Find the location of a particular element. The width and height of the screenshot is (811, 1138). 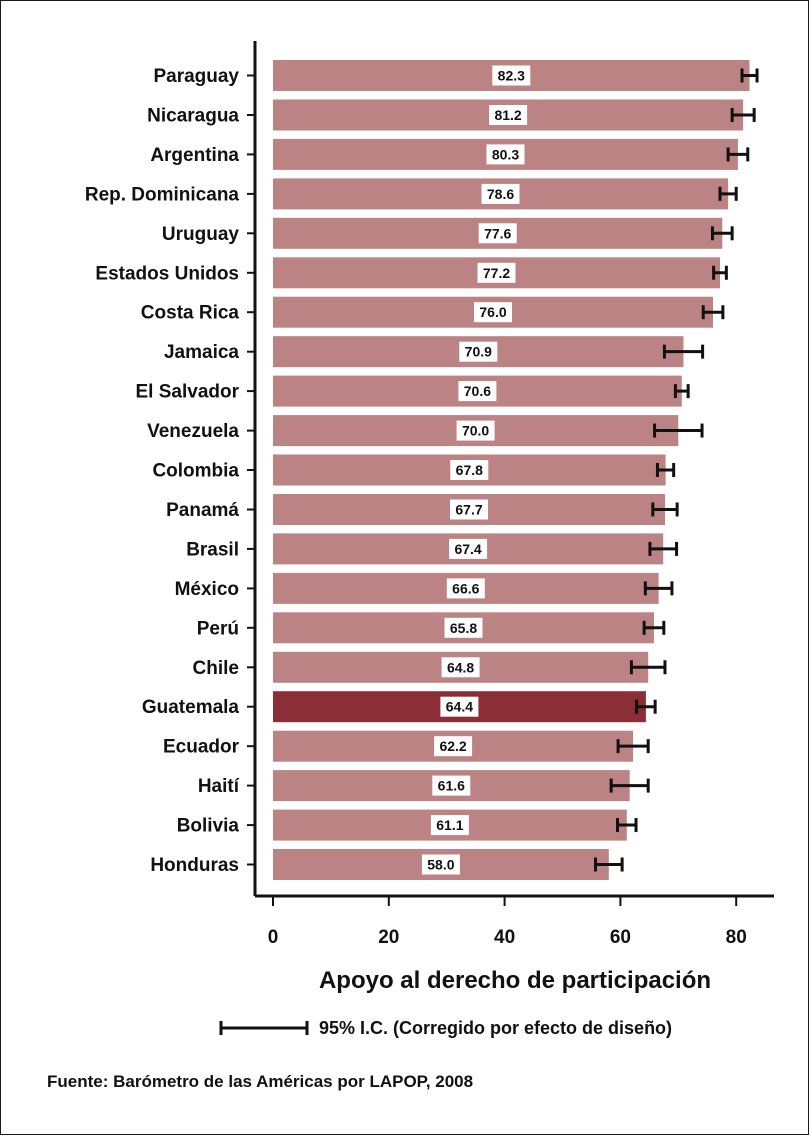

value-label-2: 80.3 is located at coordinates (505, 154).